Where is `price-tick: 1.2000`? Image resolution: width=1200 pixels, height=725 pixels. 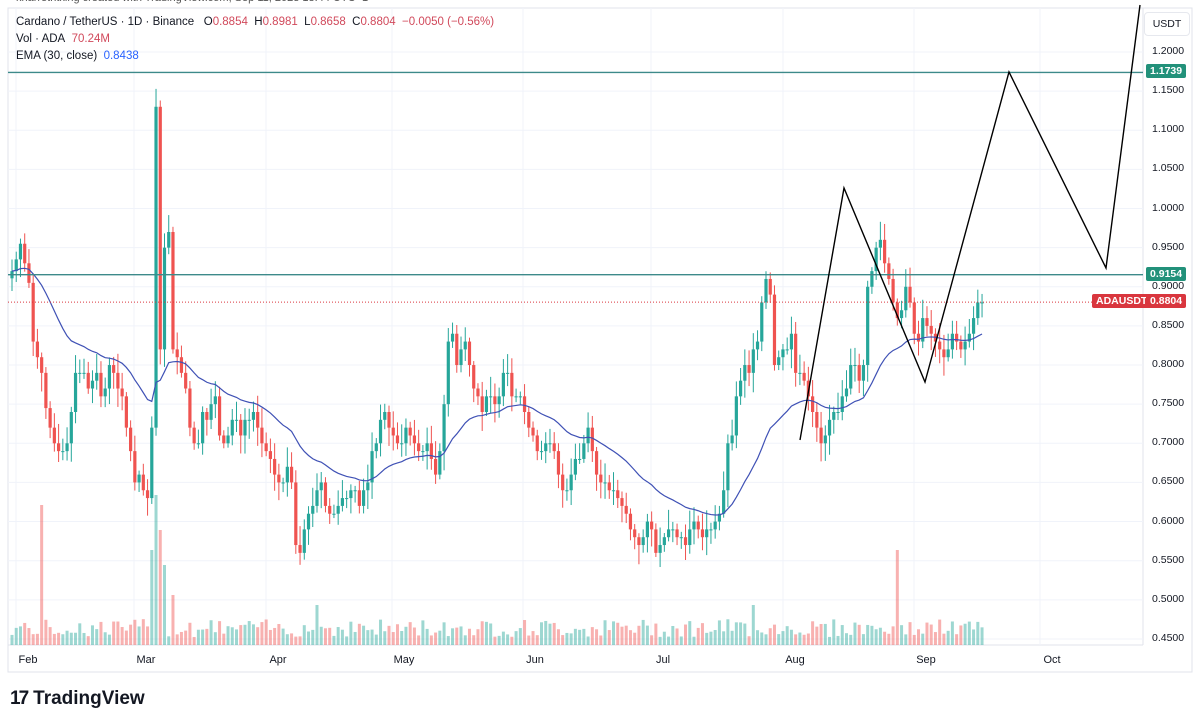 price-tick: 1.2000 is located at coordinates (1168, 51).